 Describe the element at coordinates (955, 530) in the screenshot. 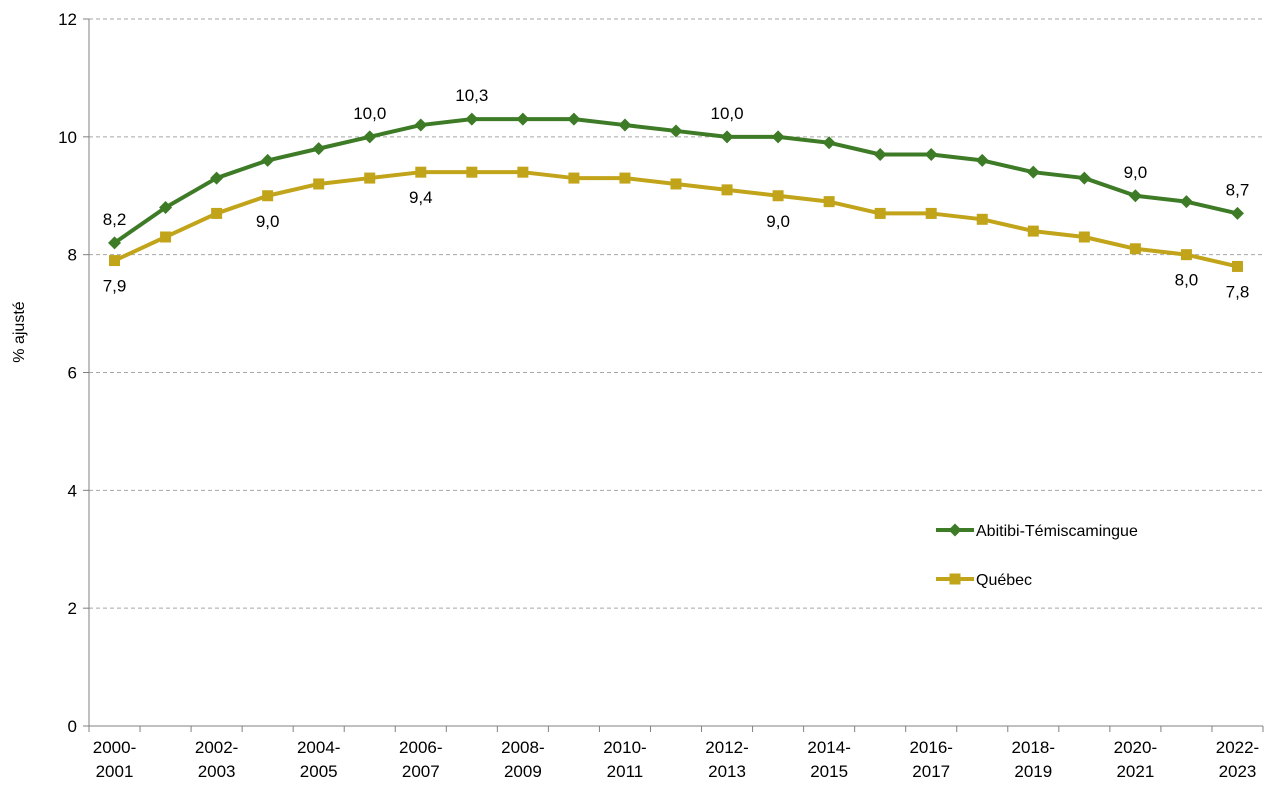

I see `legend-marker-abitibi` at that location.